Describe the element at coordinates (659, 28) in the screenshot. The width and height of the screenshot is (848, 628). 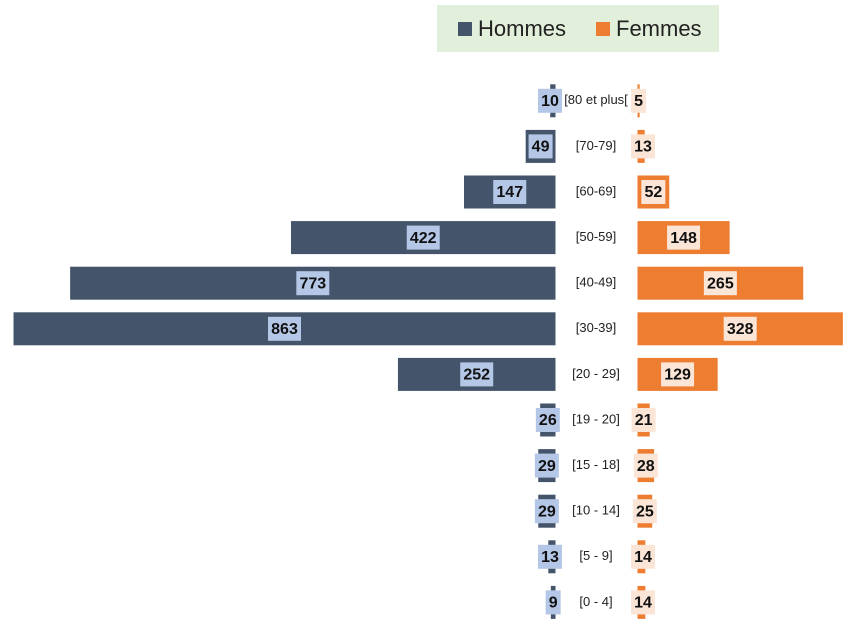
I see `legend-label: Femmes` at that location.